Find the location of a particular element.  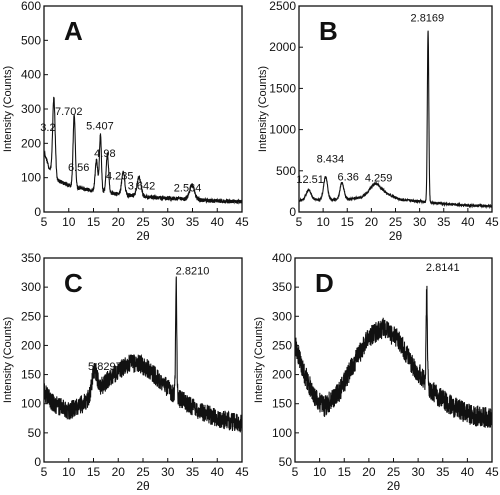

peak-annotation: 2.8169 is located at coordinates (428, 19).